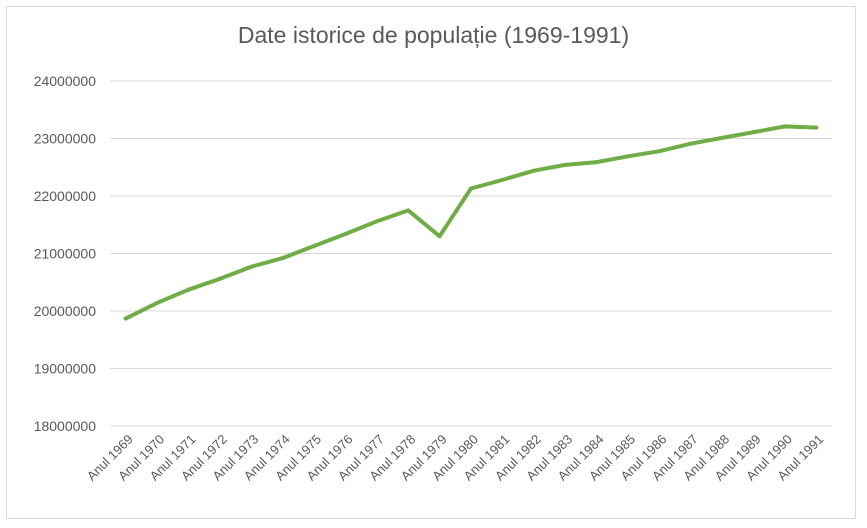 The width and height of the screenshot is (867, 528). Describe the element at coordinates (65, 254) in the screenshot. I see `y-tick-label: 21000000` at that location.